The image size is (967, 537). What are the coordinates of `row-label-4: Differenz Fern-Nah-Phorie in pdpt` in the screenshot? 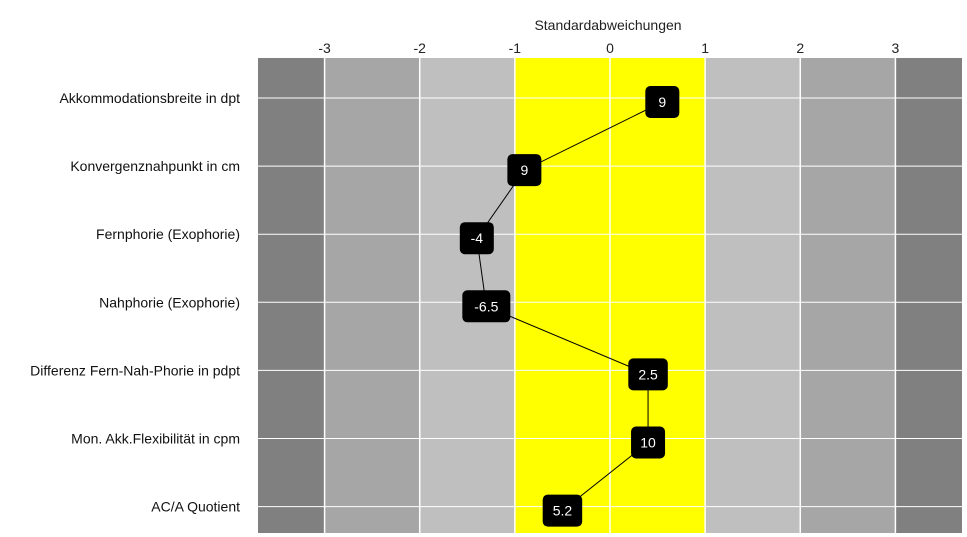 It's located at (135, 370).